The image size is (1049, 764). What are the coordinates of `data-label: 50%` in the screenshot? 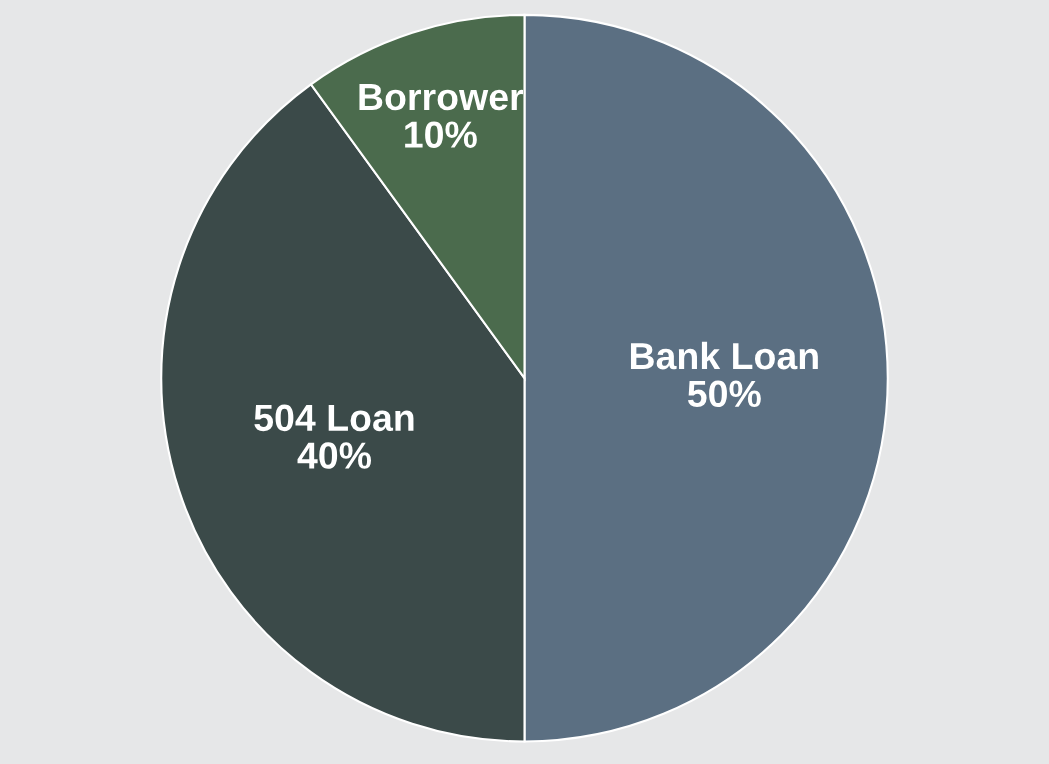 It's located at (724, 394).